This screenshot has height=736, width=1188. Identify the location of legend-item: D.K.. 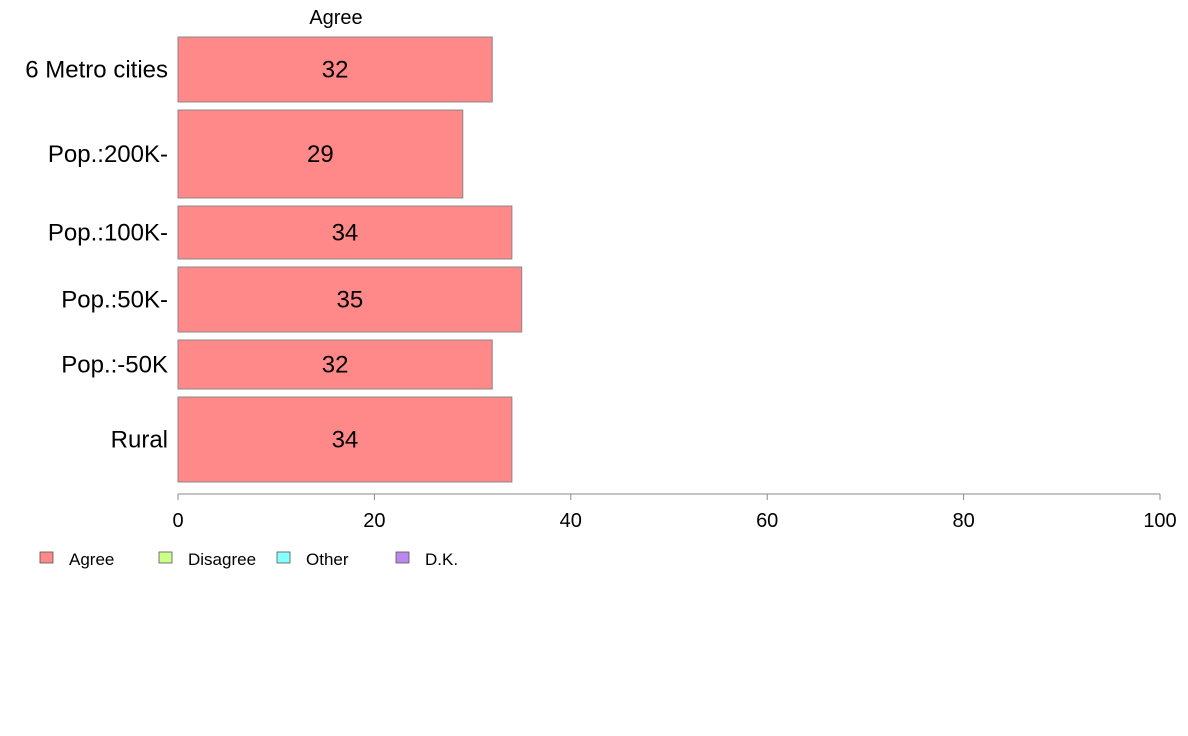
(426, 559).